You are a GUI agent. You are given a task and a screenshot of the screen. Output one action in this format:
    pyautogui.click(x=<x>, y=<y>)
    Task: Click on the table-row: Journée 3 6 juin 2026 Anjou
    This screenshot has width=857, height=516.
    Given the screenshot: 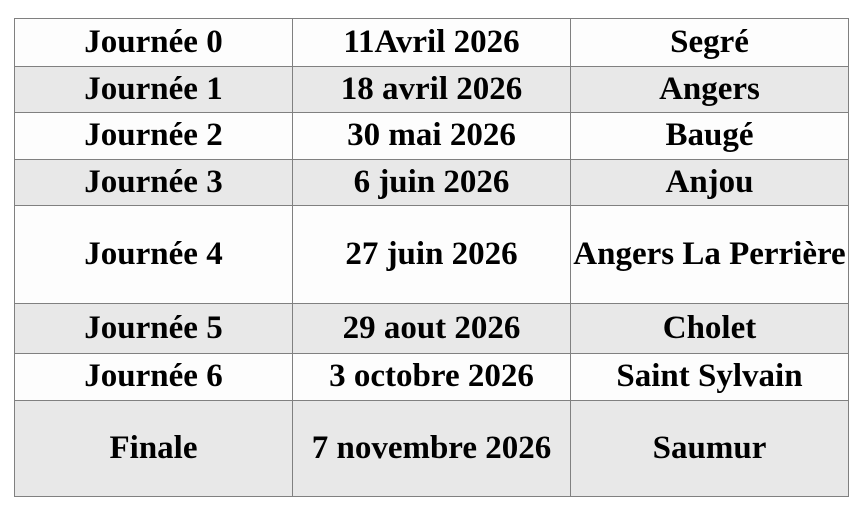 What is the action you would take?
    pyautogui.click(x=431, y=182)
    